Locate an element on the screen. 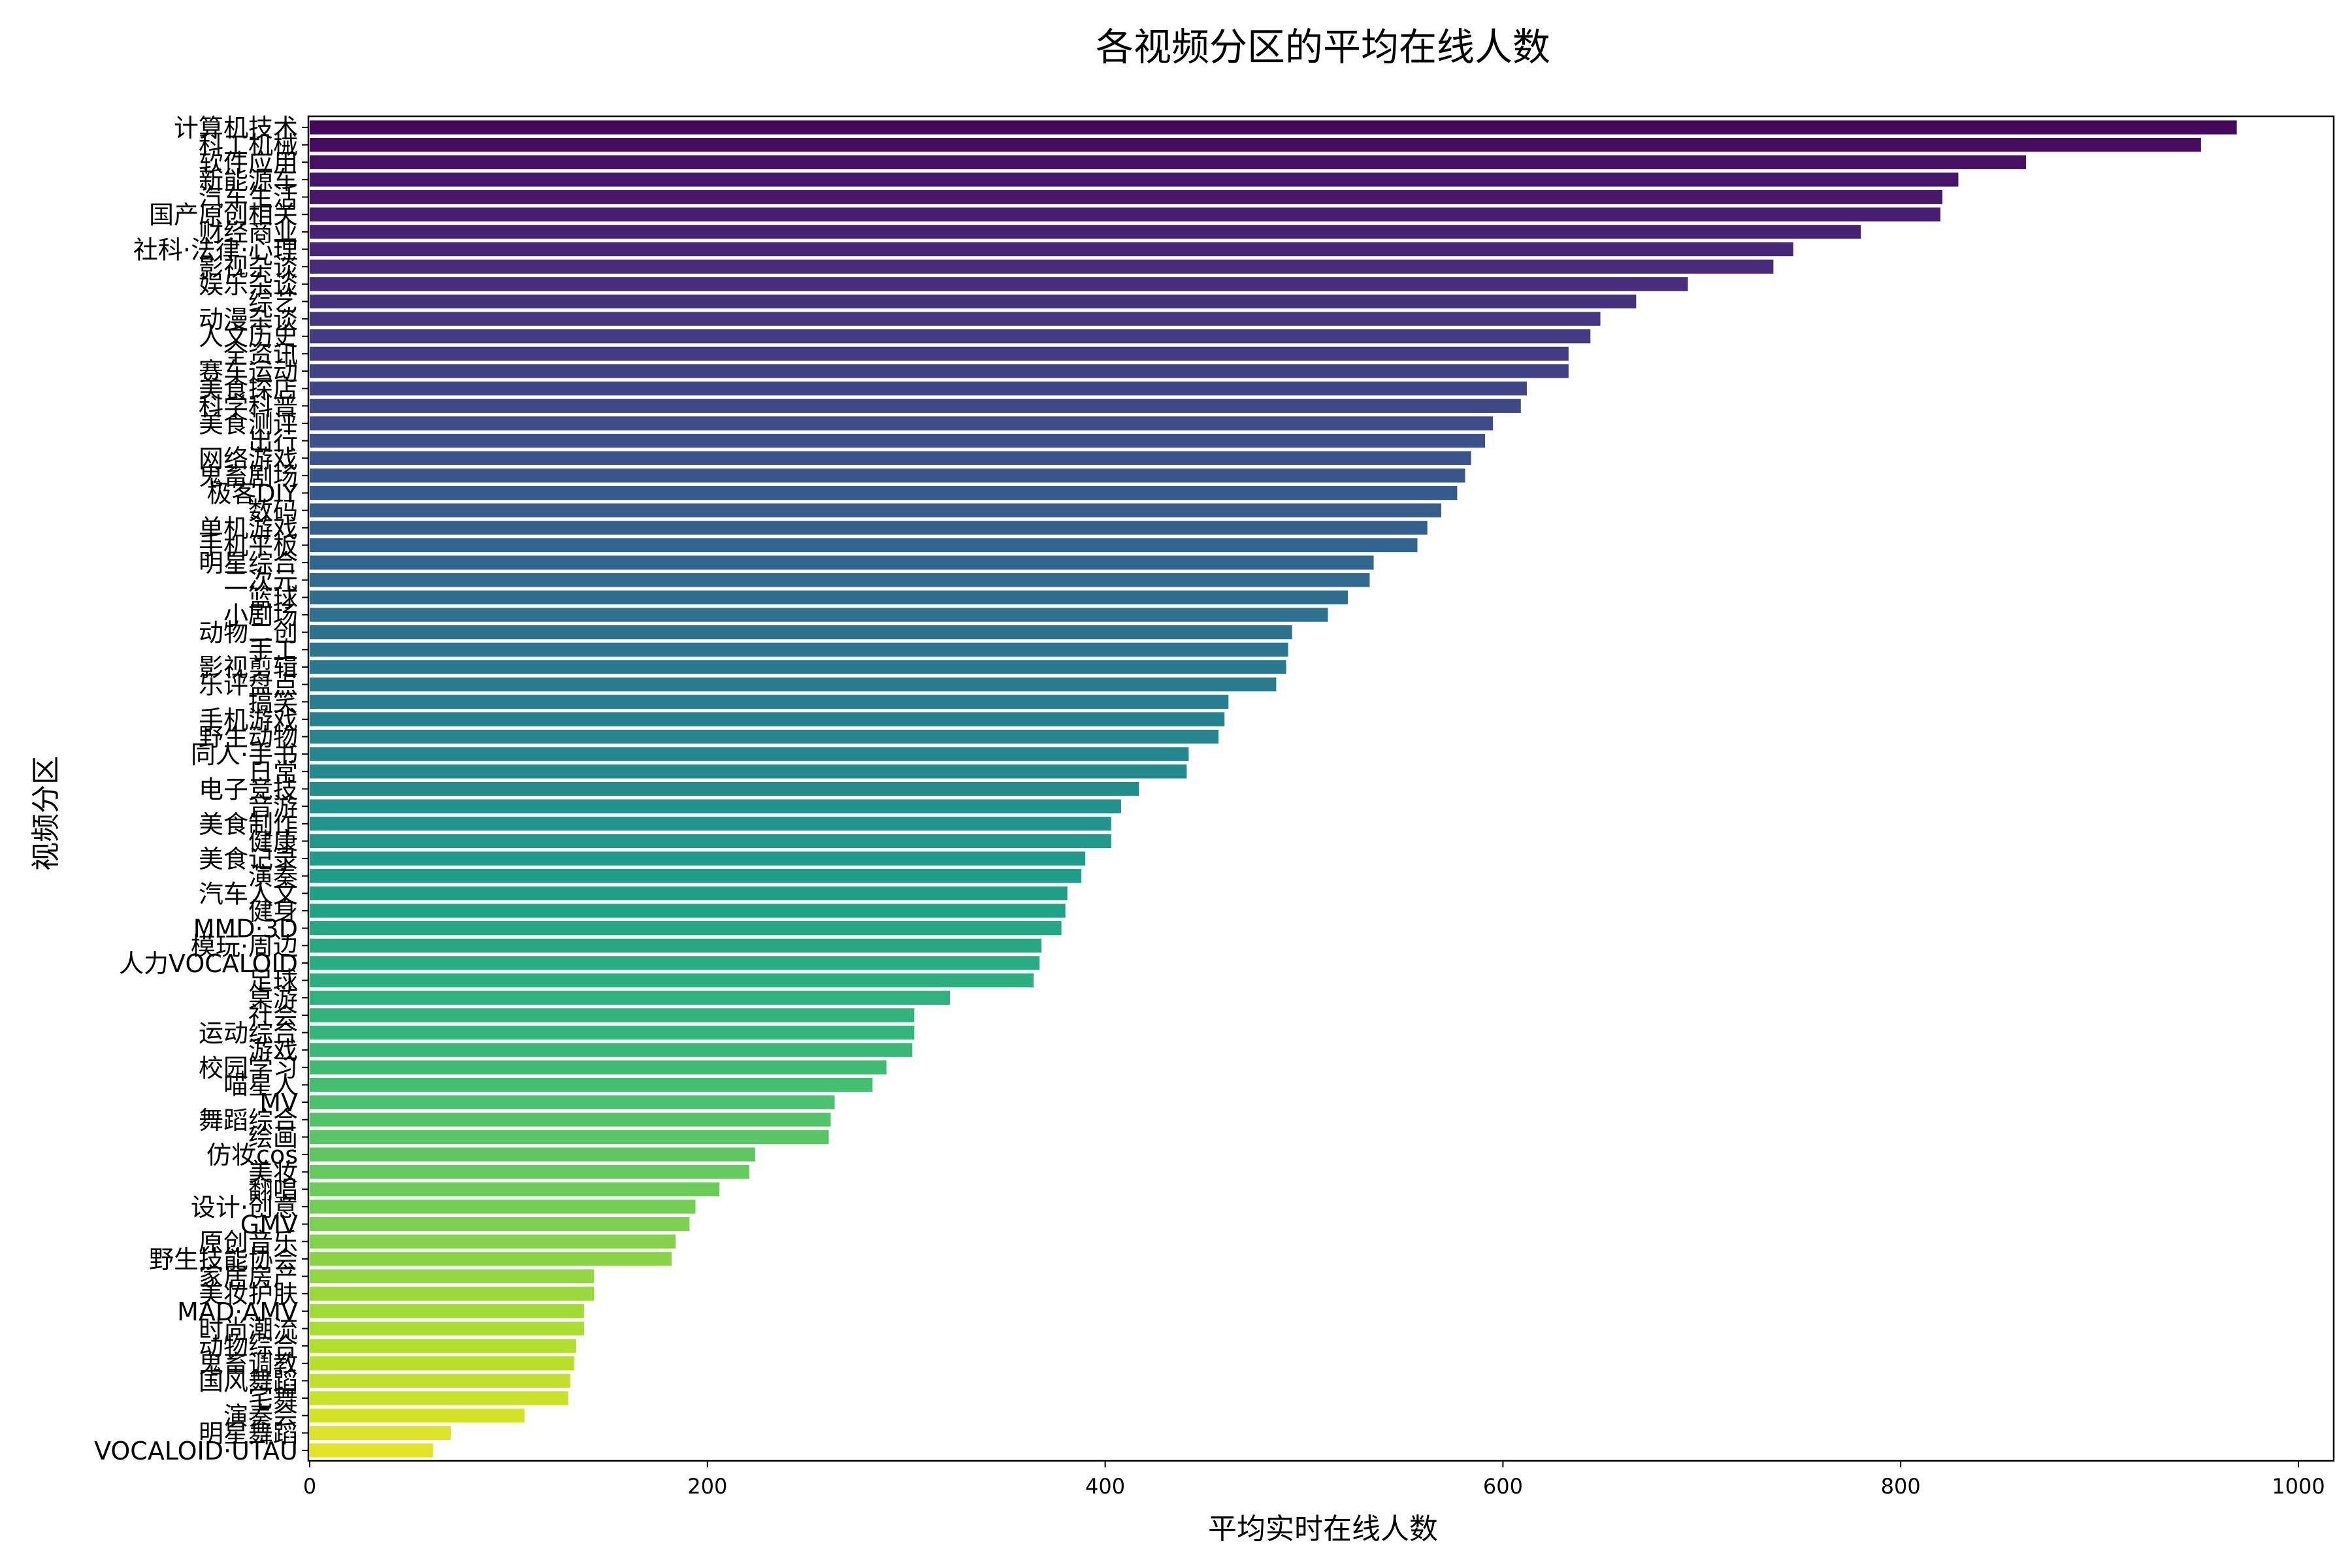  y-tick-label: 科工机械 is located at coordinates (248, 145).